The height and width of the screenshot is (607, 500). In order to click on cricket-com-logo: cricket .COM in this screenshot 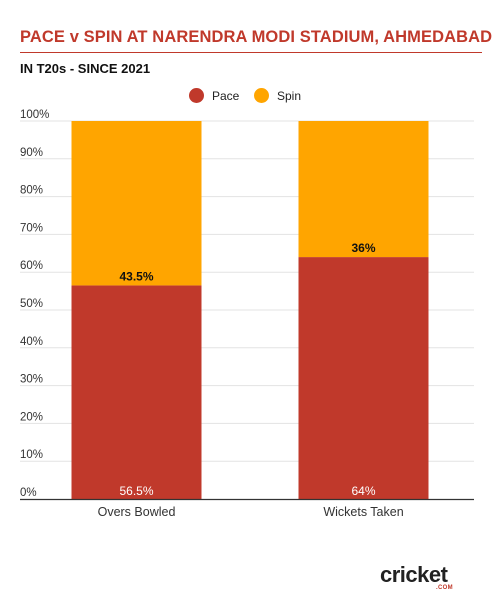, I will do `click(430, 580)`.